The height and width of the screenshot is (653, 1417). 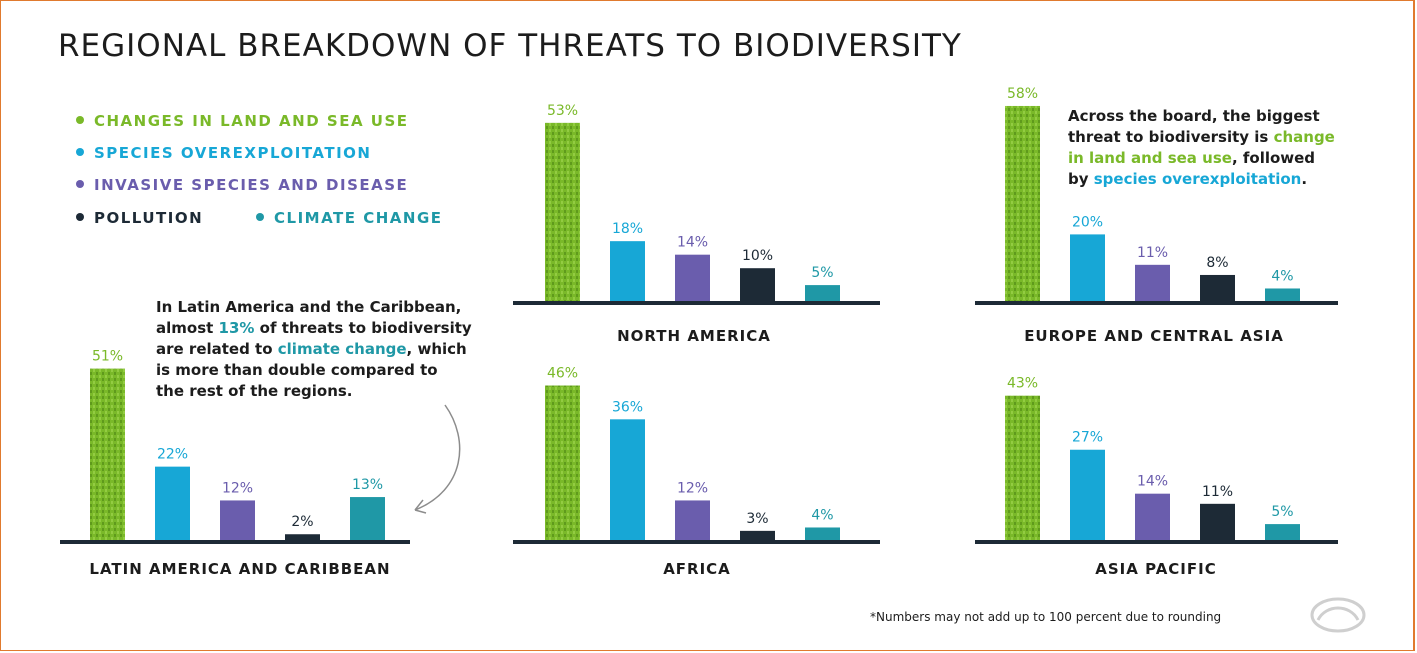 I want to click on bar-value-label: 53%, so click(x=562, y=111).